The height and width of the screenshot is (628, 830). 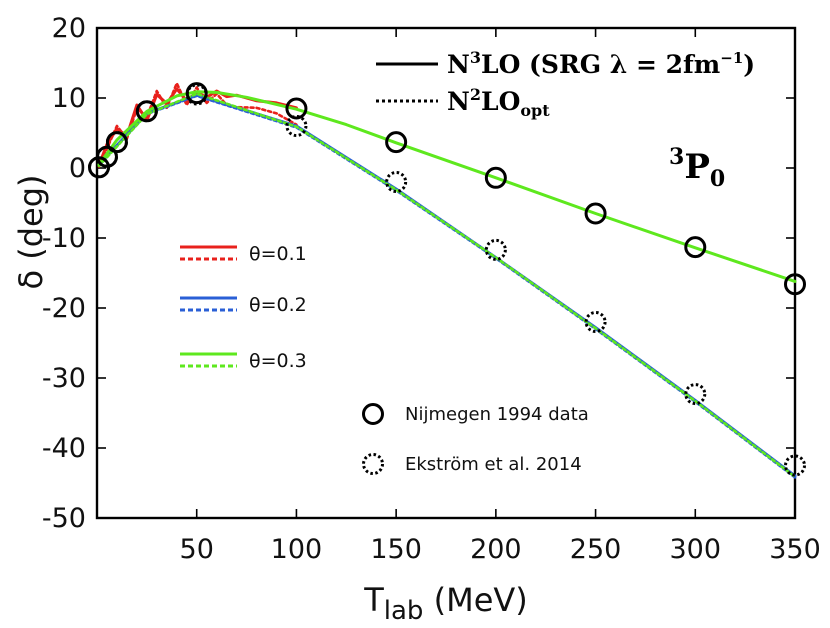 I want to click on y-tick-label--40: -40, so click(x=64, y=448).